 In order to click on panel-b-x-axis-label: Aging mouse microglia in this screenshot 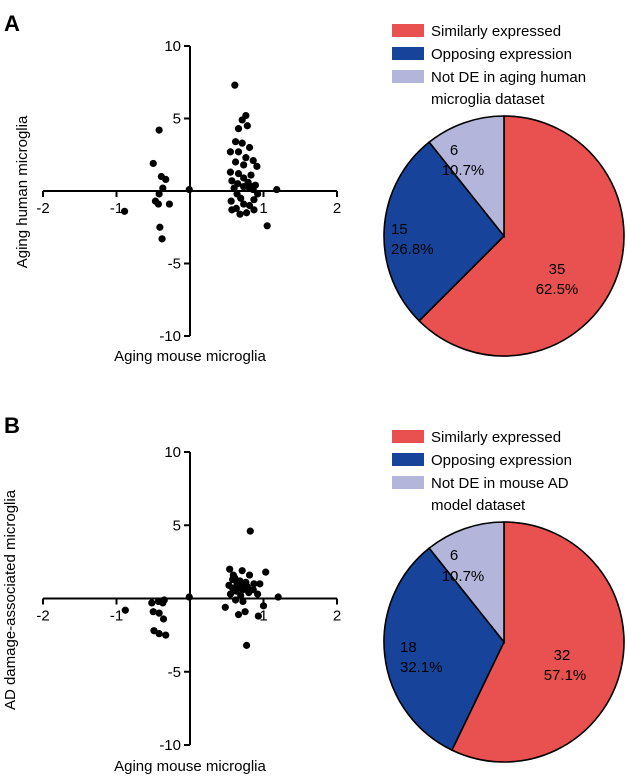, I will do `click(190, 766)`.